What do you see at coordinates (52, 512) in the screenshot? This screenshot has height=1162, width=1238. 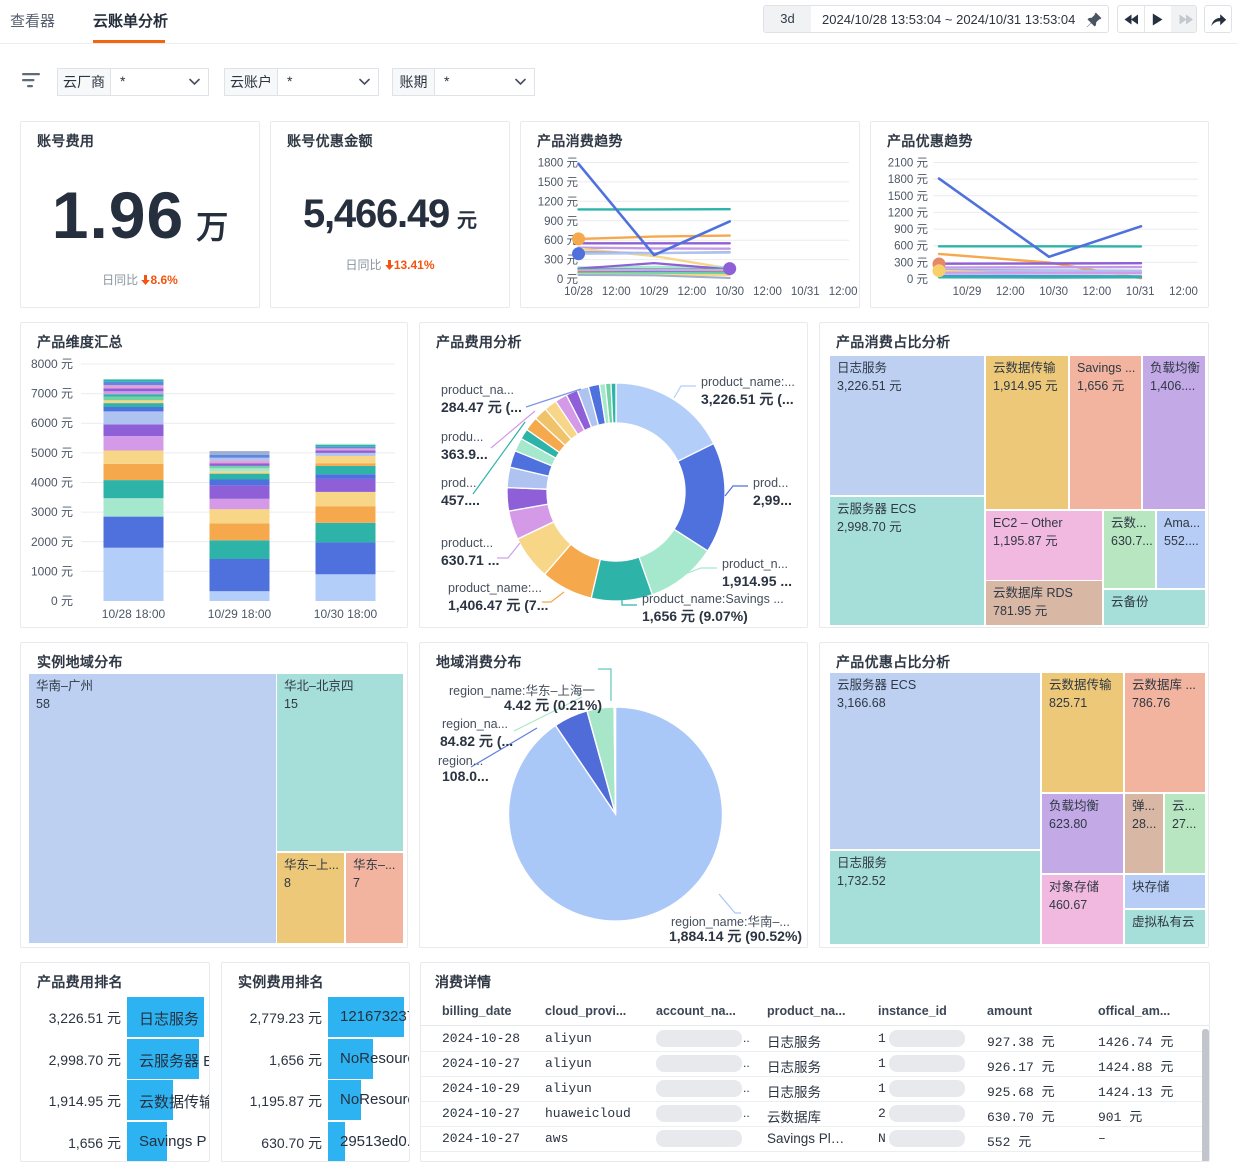 I see `svg-text: 3000 元` at bounding box center [52, 512].